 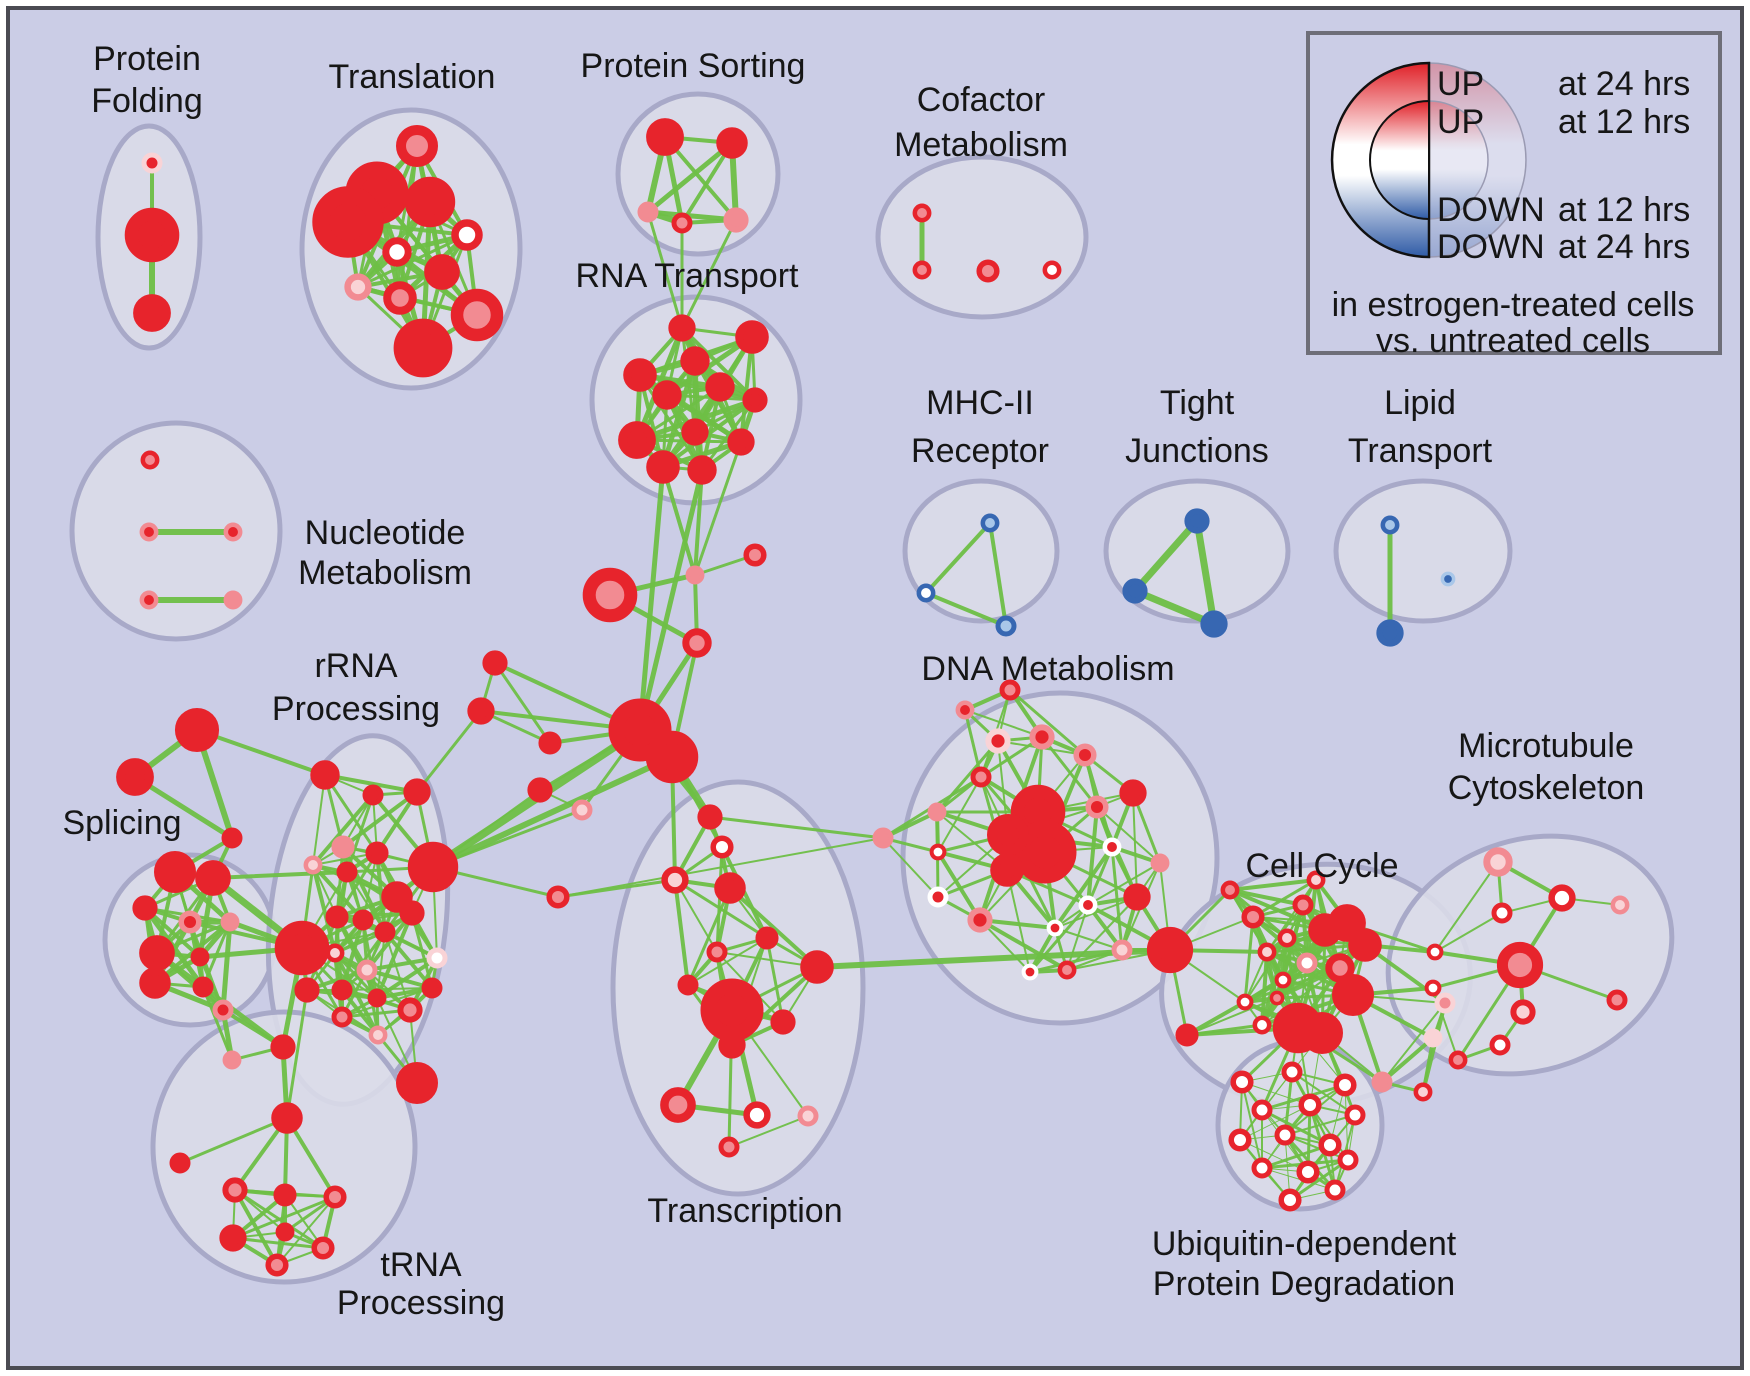 What do you see at coordinates (412, 77) in the screenshot?
I see `label-translation: Translation` at bounding box center [412, 77].